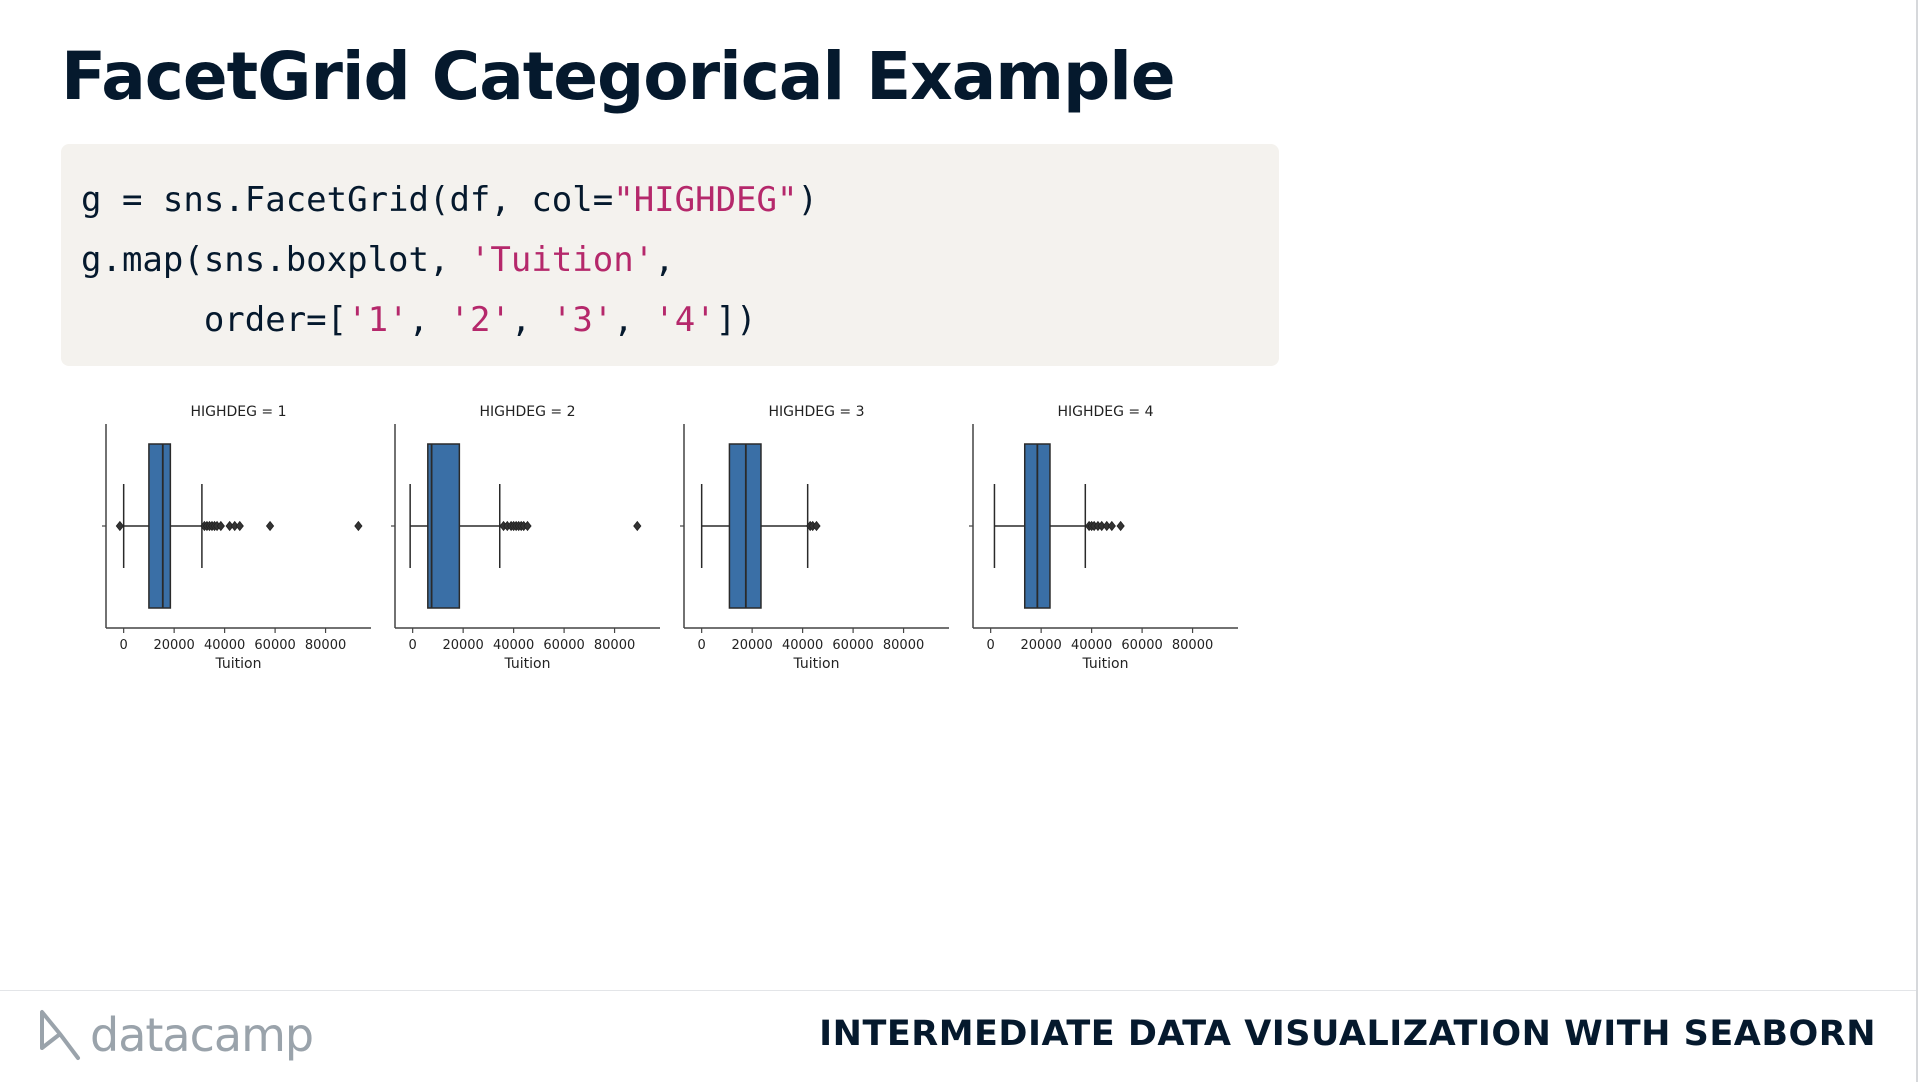  I want to click on code-line-3: order=['1', '2', '3', '4']), so click(680, 320).